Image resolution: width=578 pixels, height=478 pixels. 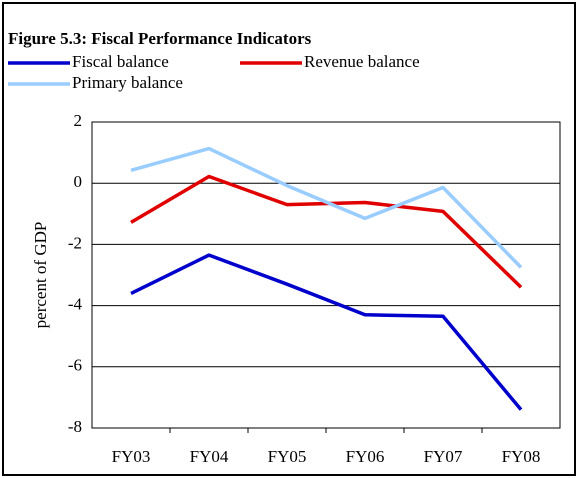 I want to click on x-tick-label: FY05, so click(x=287, y=456).